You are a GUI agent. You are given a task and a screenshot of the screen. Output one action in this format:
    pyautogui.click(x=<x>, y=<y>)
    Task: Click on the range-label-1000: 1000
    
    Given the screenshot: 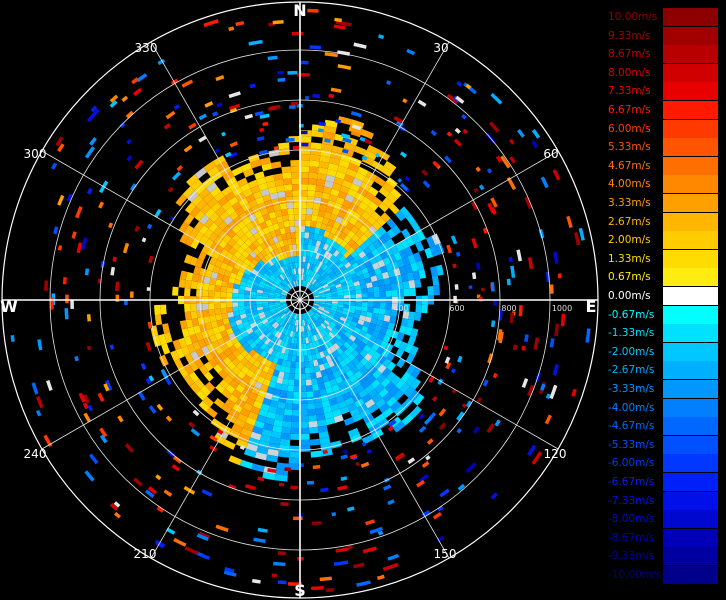 What is the action you would take?
    pyautogui.click(x=562, y=308)
    